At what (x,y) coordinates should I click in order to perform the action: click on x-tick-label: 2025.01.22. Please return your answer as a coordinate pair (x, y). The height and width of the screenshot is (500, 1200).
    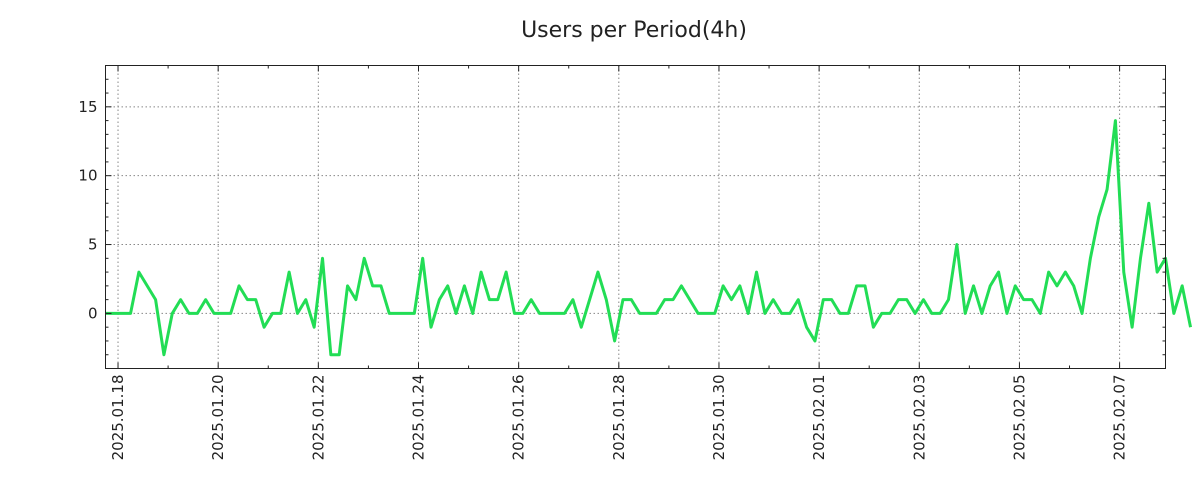
    Looking at the image, I should click on (318, 418).